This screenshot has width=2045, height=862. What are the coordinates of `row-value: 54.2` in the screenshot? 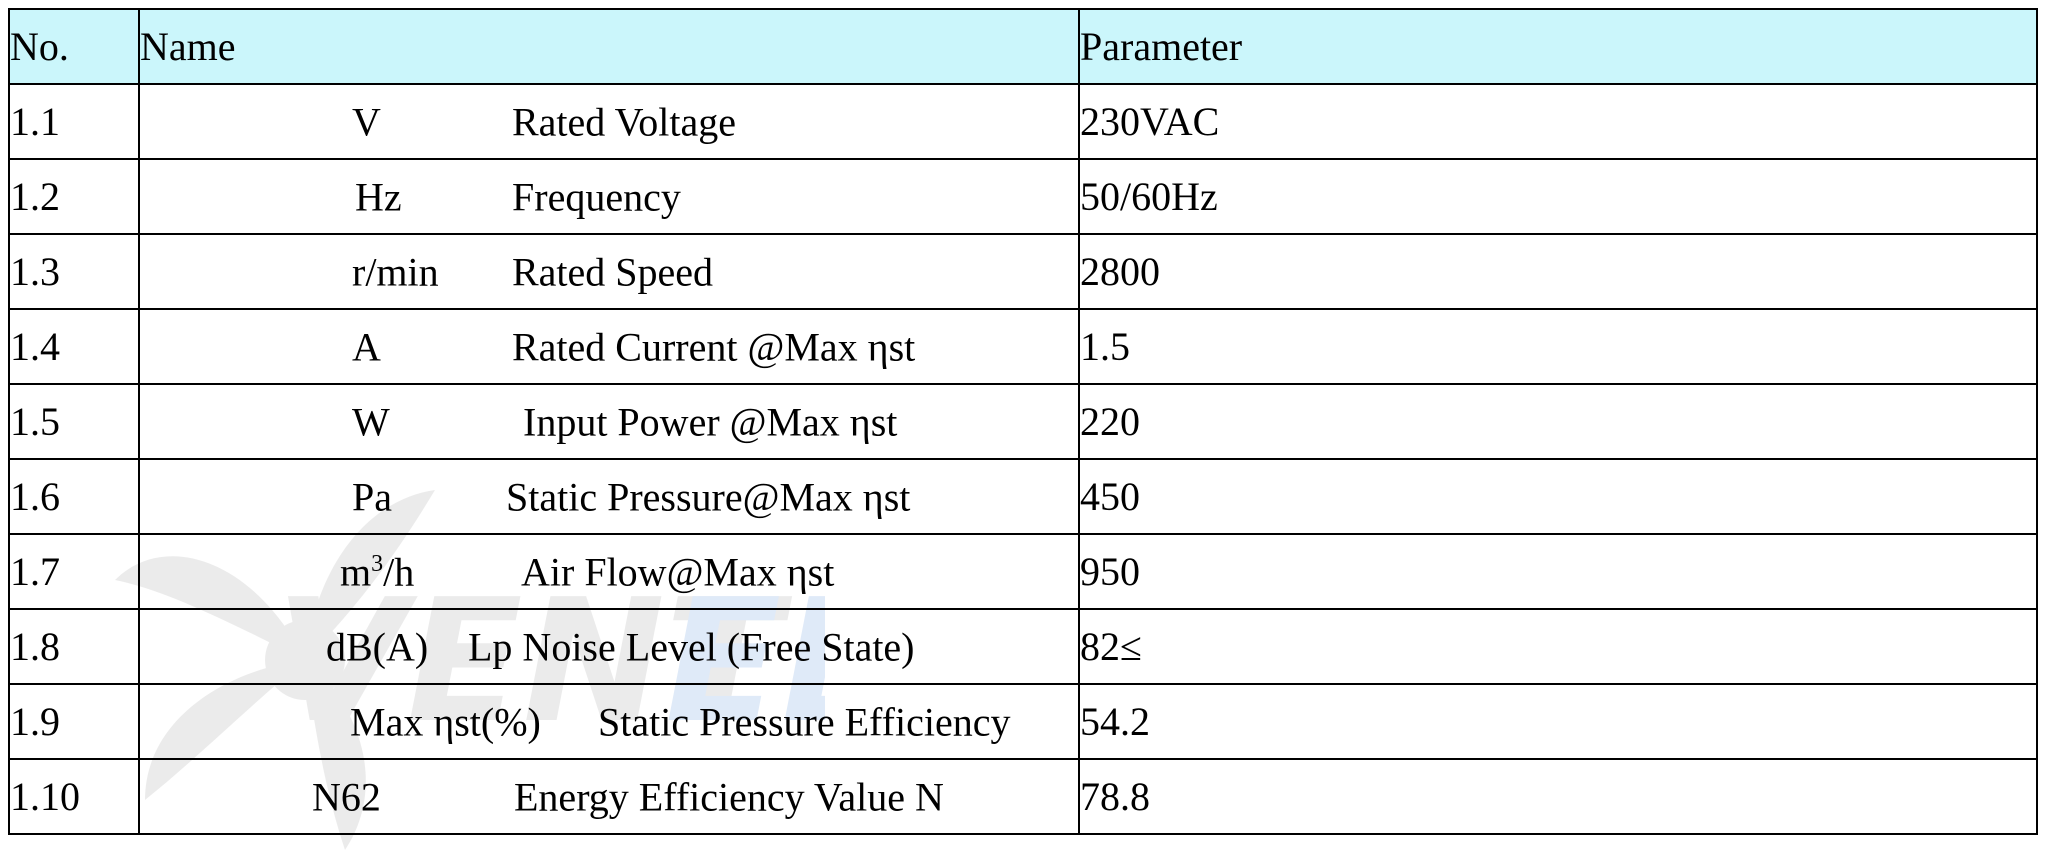 It's located at (1558, 721).